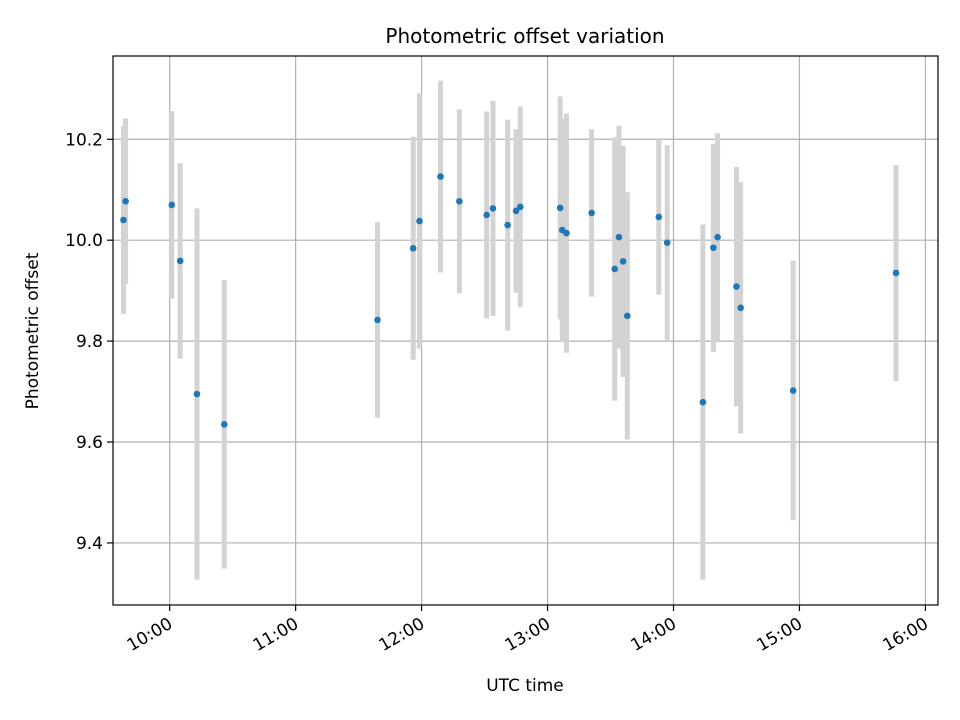 This screenshot has height=720, width=960. I want to click on y-tick-label: 9.8, so click(89, 342).